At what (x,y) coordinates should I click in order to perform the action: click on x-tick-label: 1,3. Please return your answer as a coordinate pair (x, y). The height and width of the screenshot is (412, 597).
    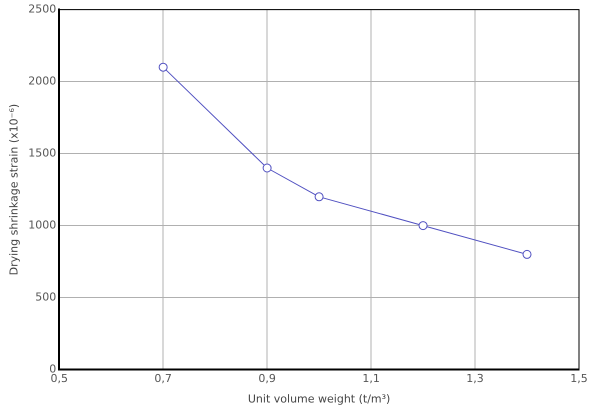
    Looking at the image, I should click on (475, 379).